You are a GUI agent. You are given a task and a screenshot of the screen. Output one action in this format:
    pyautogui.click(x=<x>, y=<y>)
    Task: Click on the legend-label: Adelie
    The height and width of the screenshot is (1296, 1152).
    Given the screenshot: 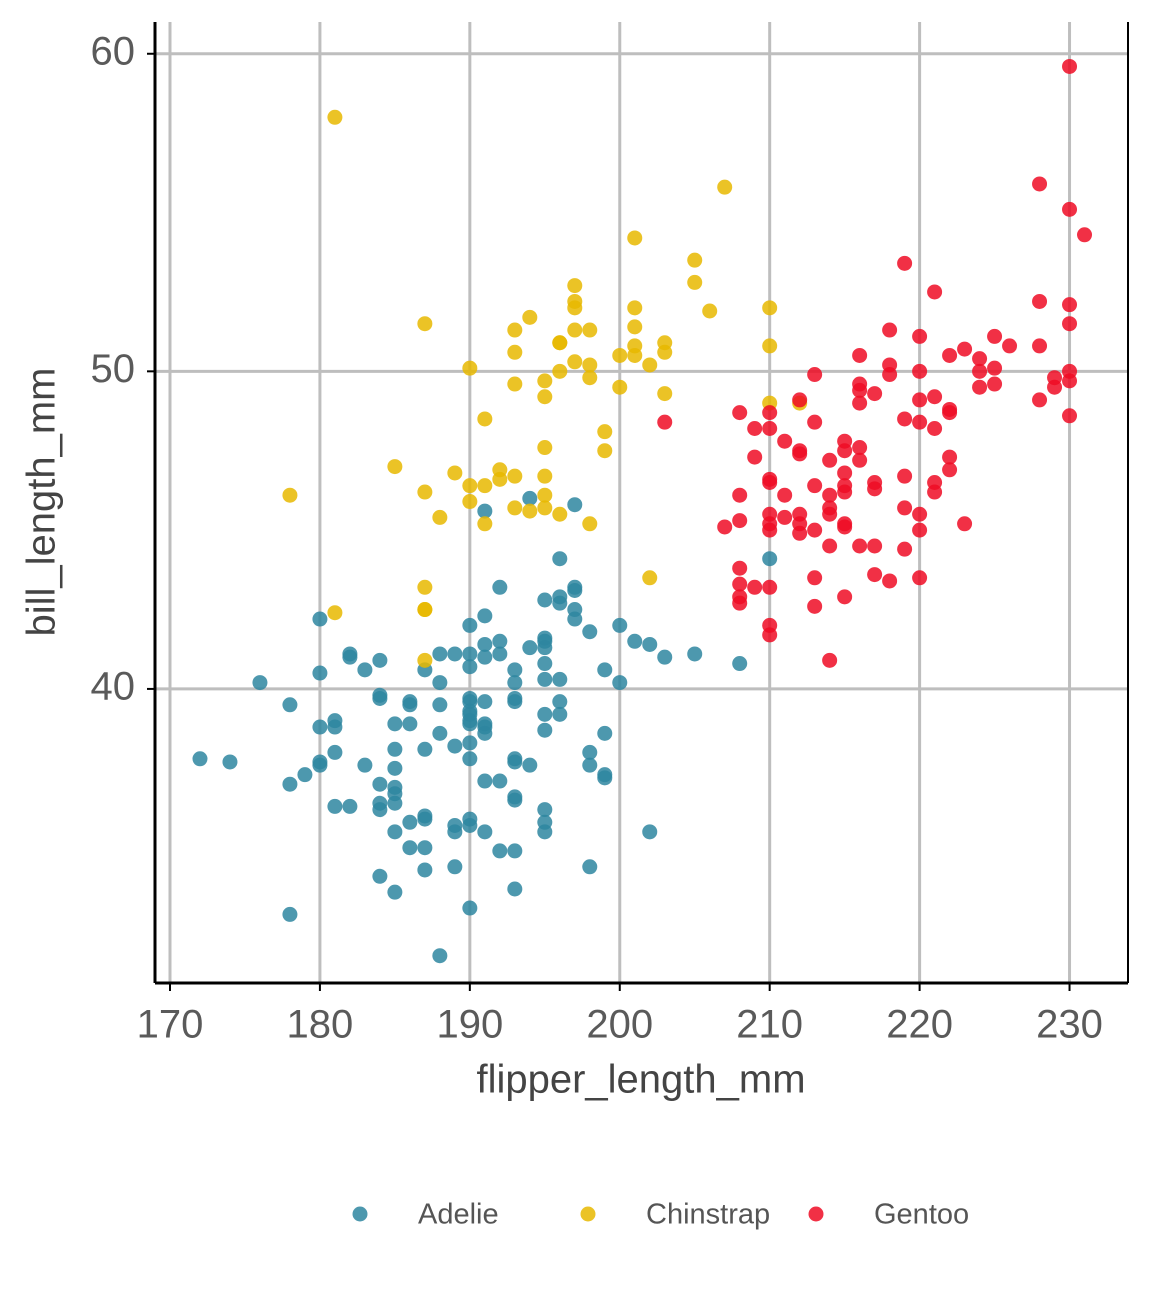 What is the action you would take?
    pyautogui.click(x=458, y=1215)
    